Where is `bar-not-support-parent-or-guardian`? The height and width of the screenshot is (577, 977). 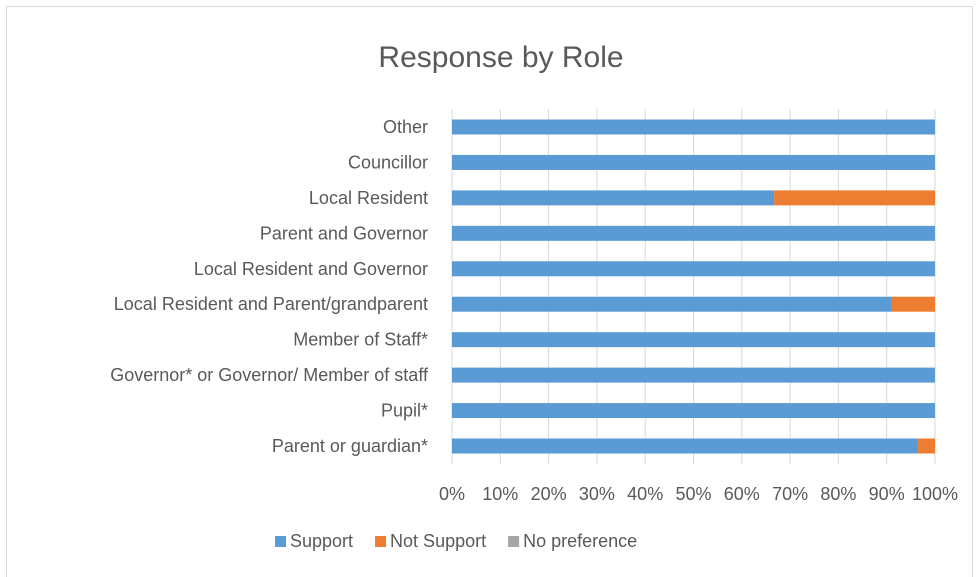
bar-not-support-parent-or-guardian is located at coordinates (926, 446).